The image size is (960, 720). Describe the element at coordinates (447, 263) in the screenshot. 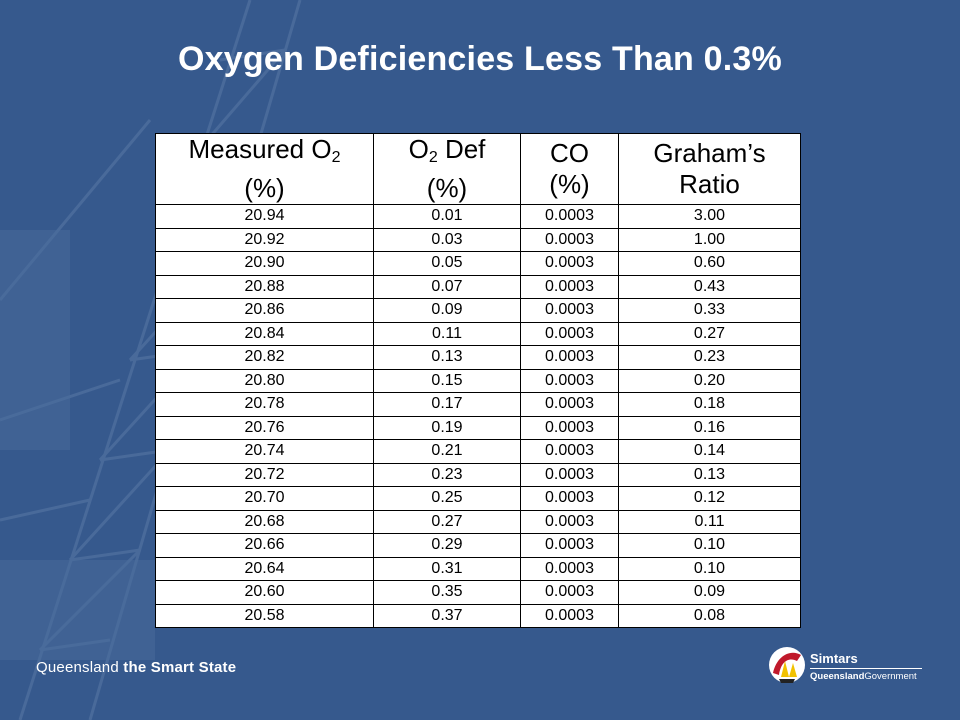

I see `table-cell: 0.05` at that location.